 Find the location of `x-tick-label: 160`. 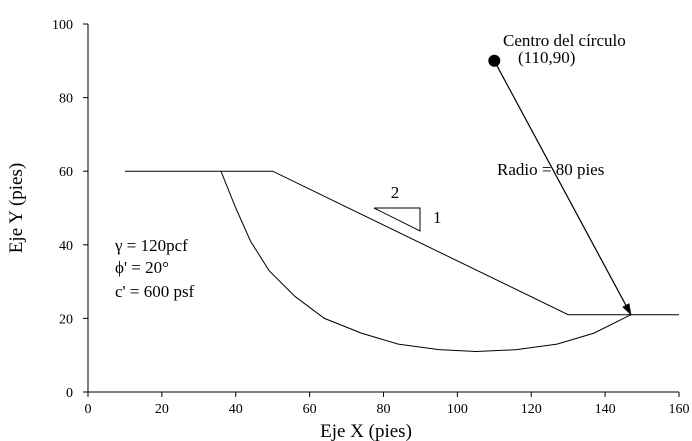

x-tick-label: 160 is located at coordinates (679, 409).